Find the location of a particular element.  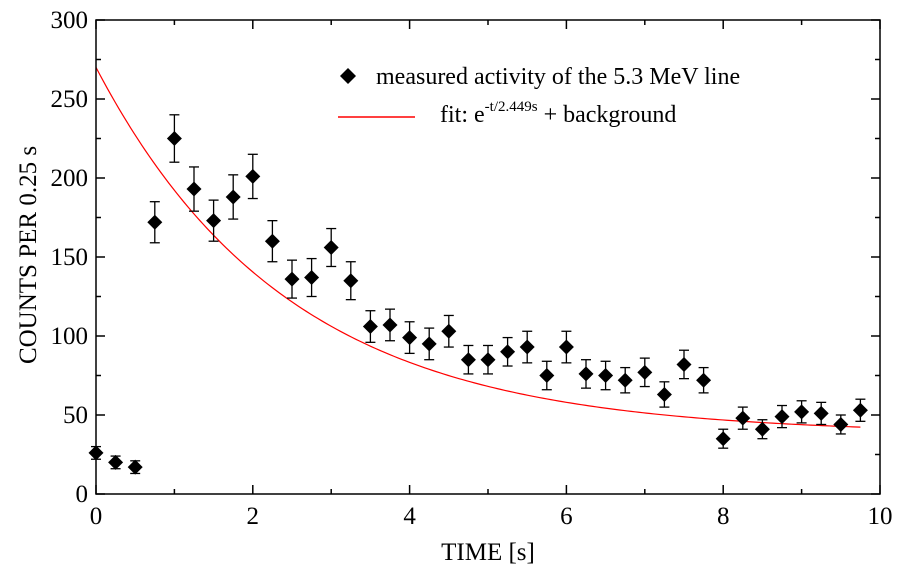

x-tick-label: 4 is located at coordinates (409, 516).